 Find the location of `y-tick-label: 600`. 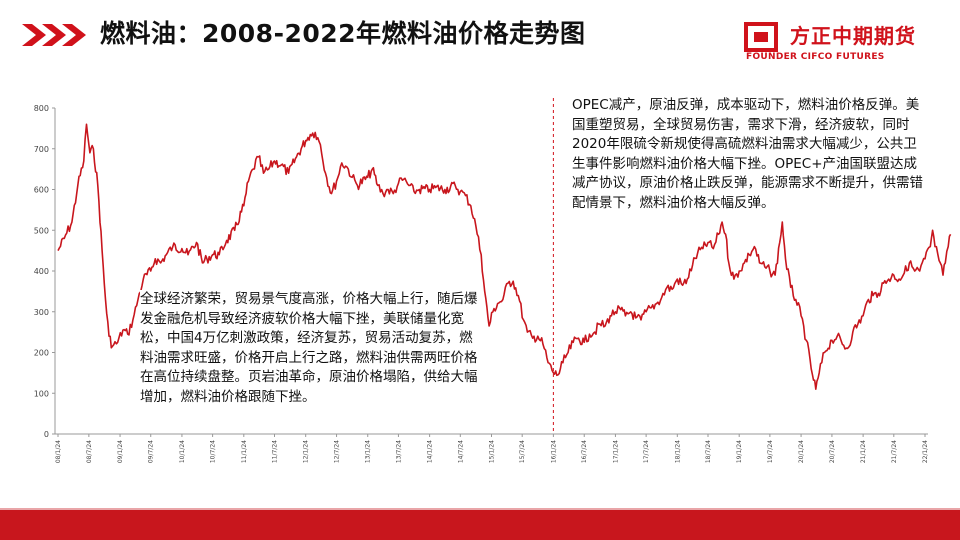

y-tick-label: 600 is located at coordinates (41, 190).